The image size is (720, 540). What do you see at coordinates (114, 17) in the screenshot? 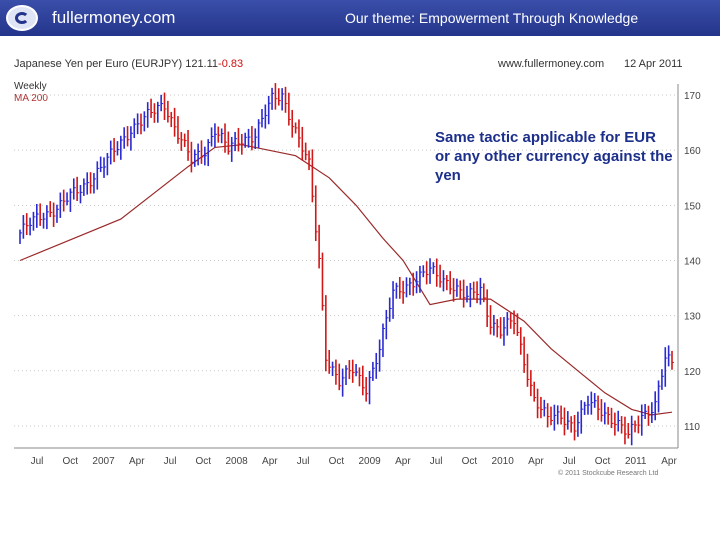
I see `site-brand: fullermoney.com` at bounding box center [114, 17].